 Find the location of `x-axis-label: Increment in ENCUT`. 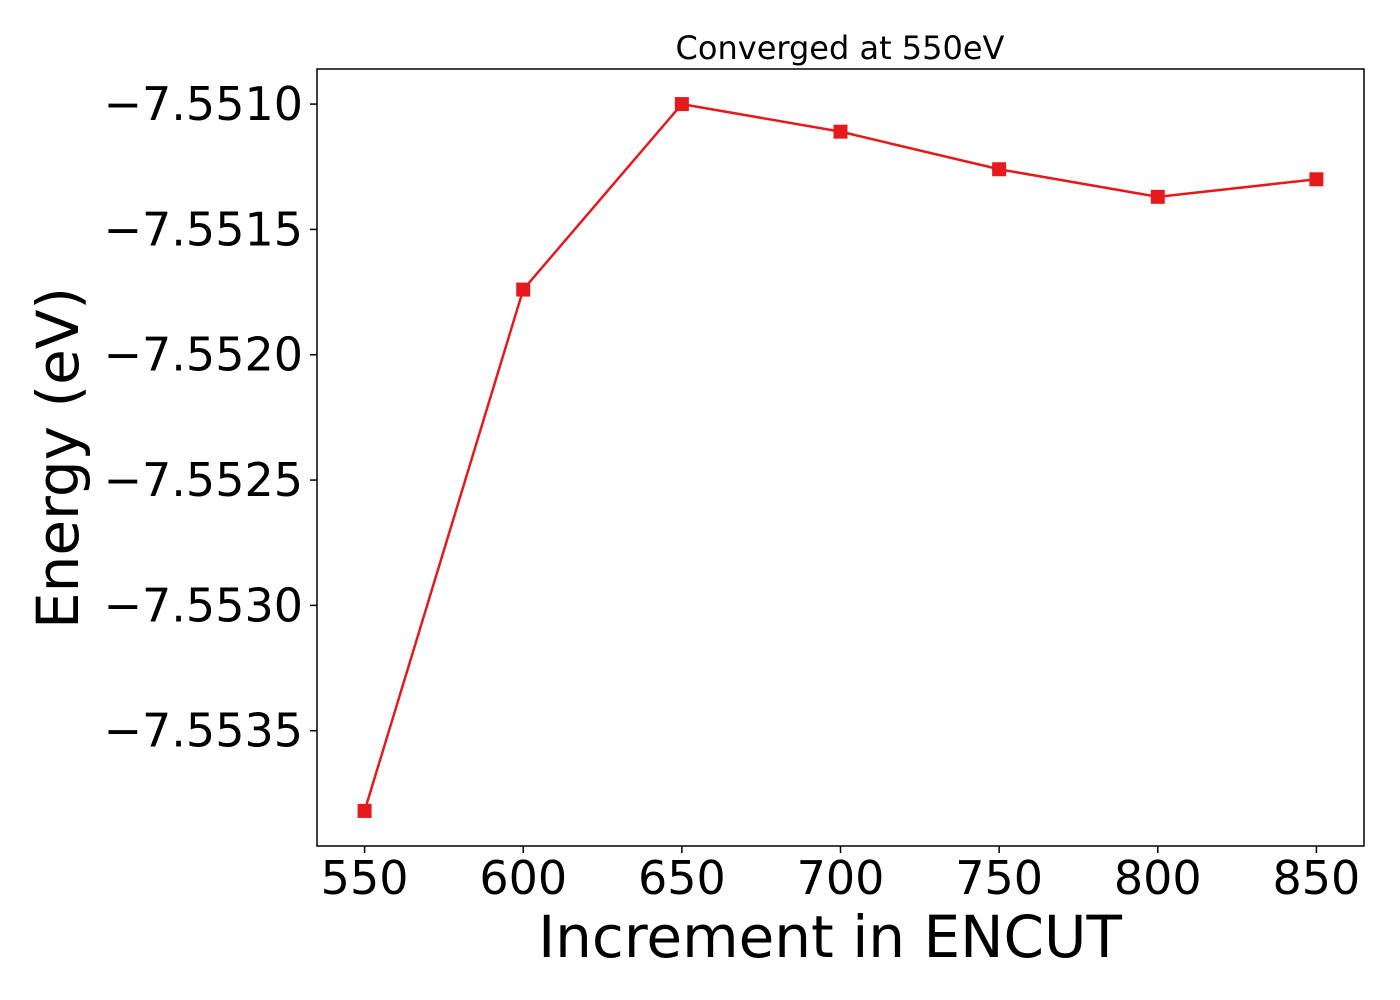

x-axis-label: Increment in ENCUT is located at coordinates (830, 937).